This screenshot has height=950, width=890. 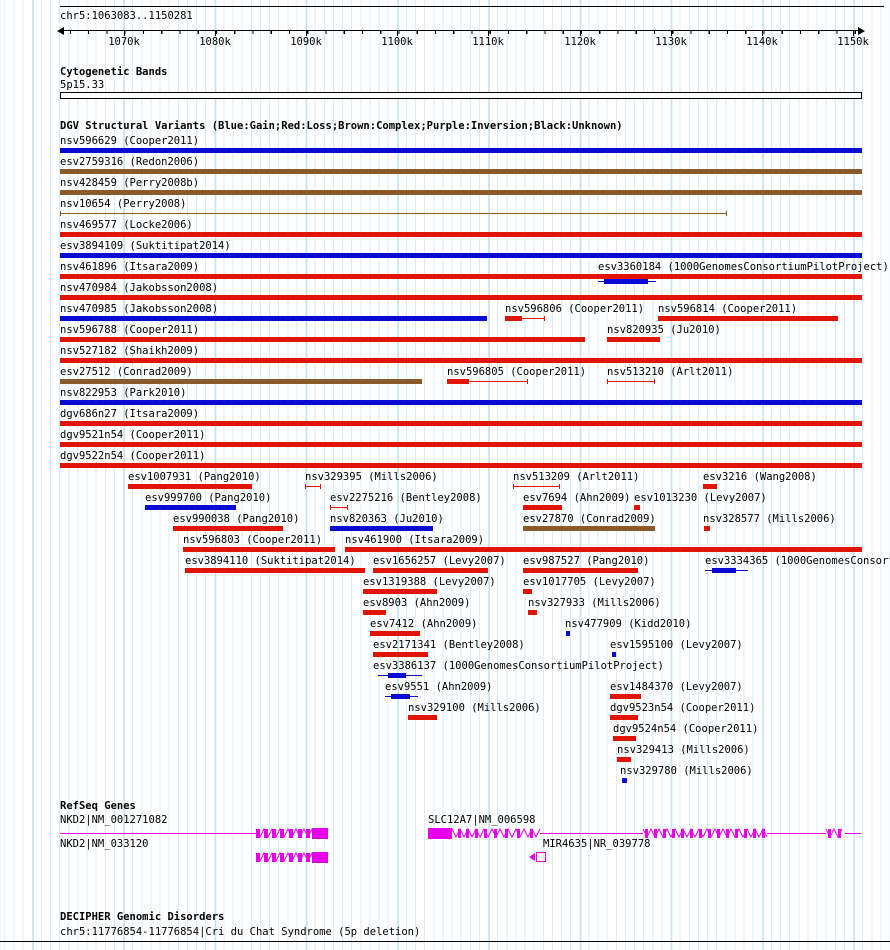 What do you see at coordinates (575, 309) in the screenshot?
I see `variant-label: nsv596806 (Cooper2011)` at bounding box center [575, 309].